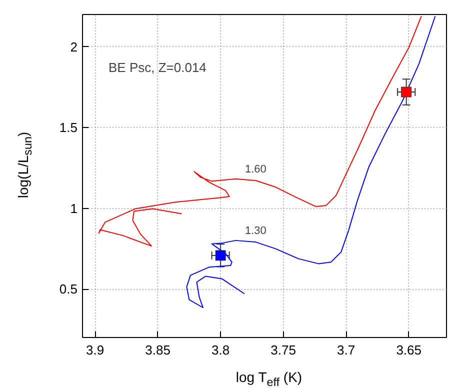 The height and width of the screenshot is (388, 463). I want to click on y-tick-label: 0.5, so click(68, 289).